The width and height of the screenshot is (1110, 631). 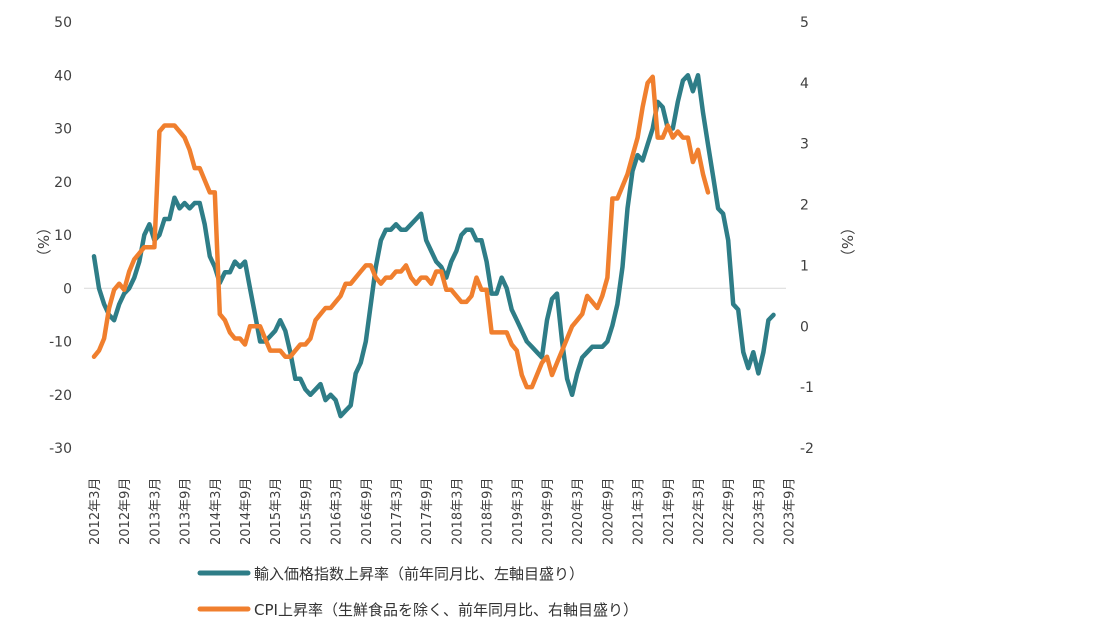 I want to click on y-axis-left-ticks: 50 40 30 20 10 0 -10 -20 -30, so click(x=60, y=236).